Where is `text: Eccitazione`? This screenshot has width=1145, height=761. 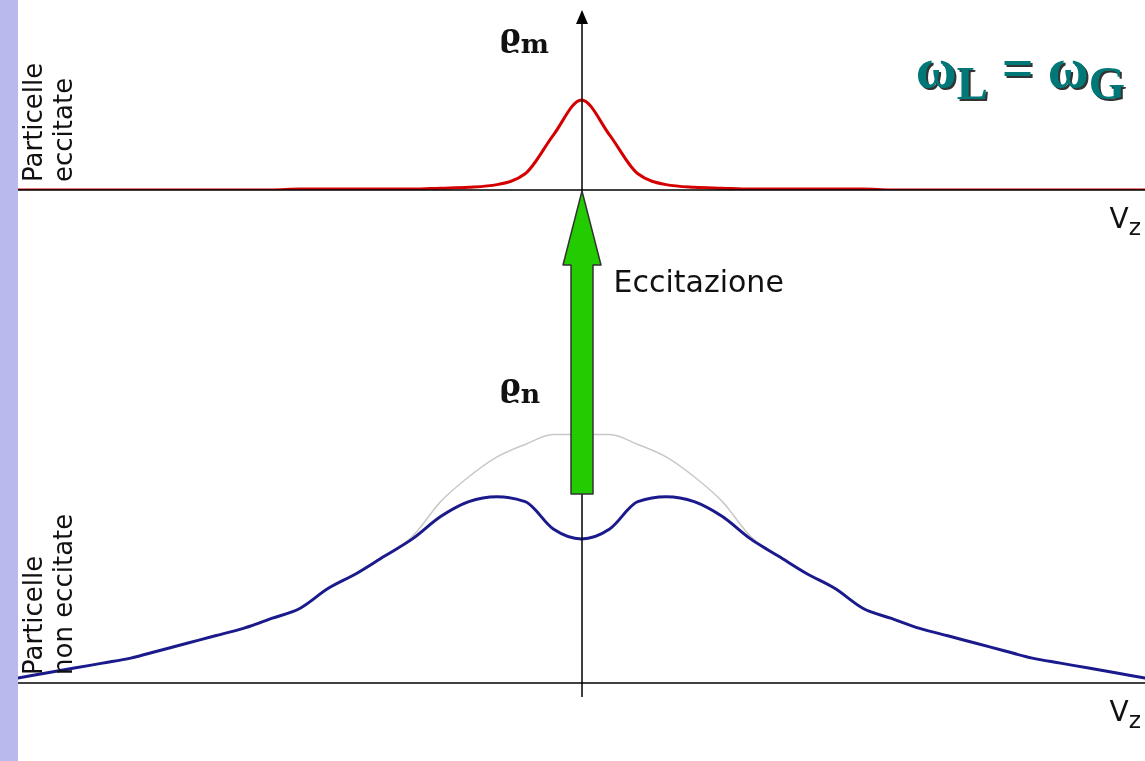 text: Eccitazione is located at coordinates (698, 281).